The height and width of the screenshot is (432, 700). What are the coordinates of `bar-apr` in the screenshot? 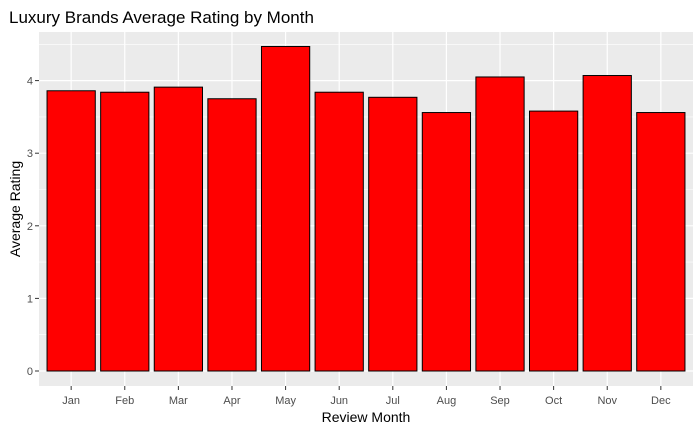 It's located at (232, 235).